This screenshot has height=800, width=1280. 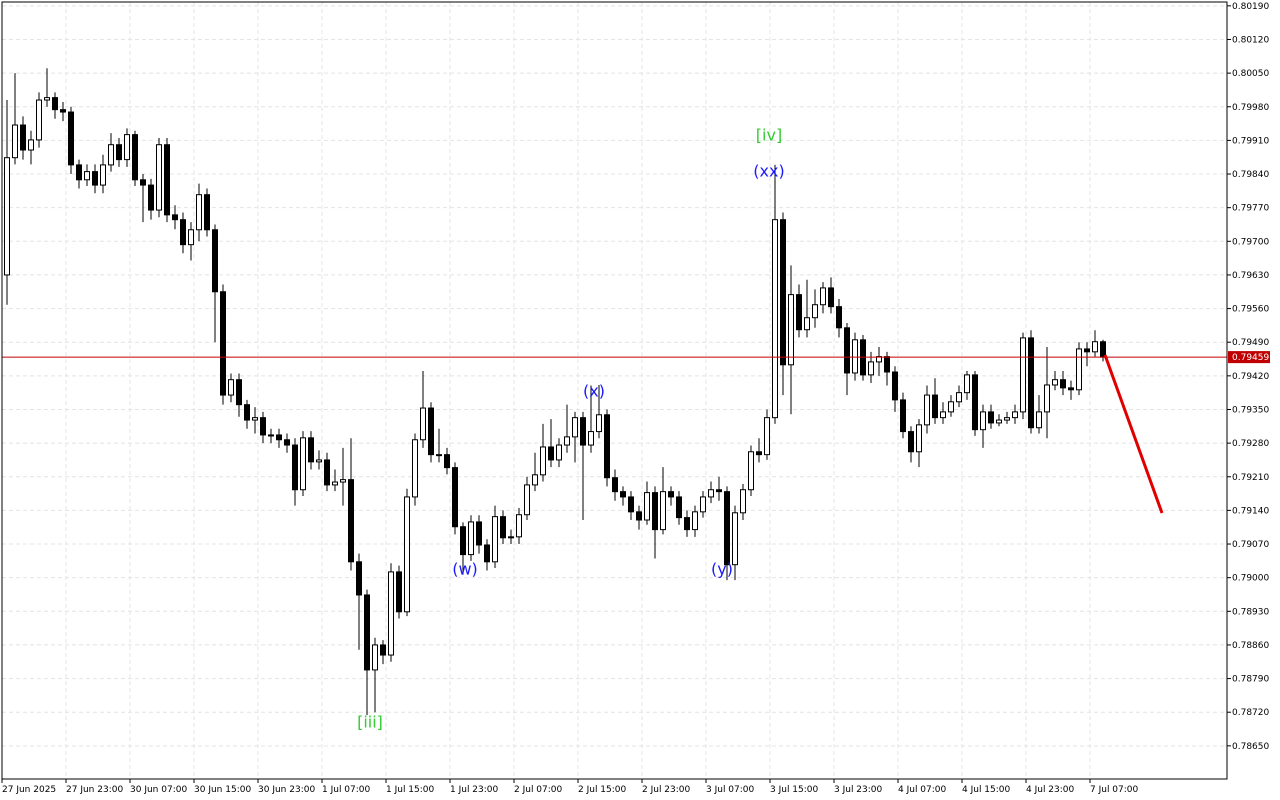 What do you see at coordinates (1250, 579) in the screenshot?
I see `y-tick-label: 0.79000` at bounding box center [1250, 579].